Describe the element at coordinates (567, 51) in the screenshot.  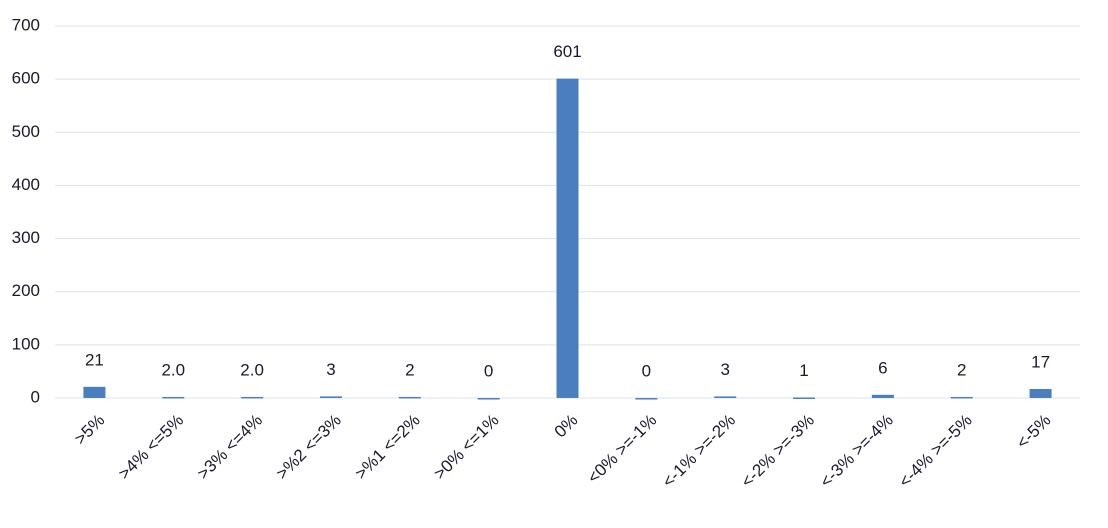
I see `data-label: 601` at that location.